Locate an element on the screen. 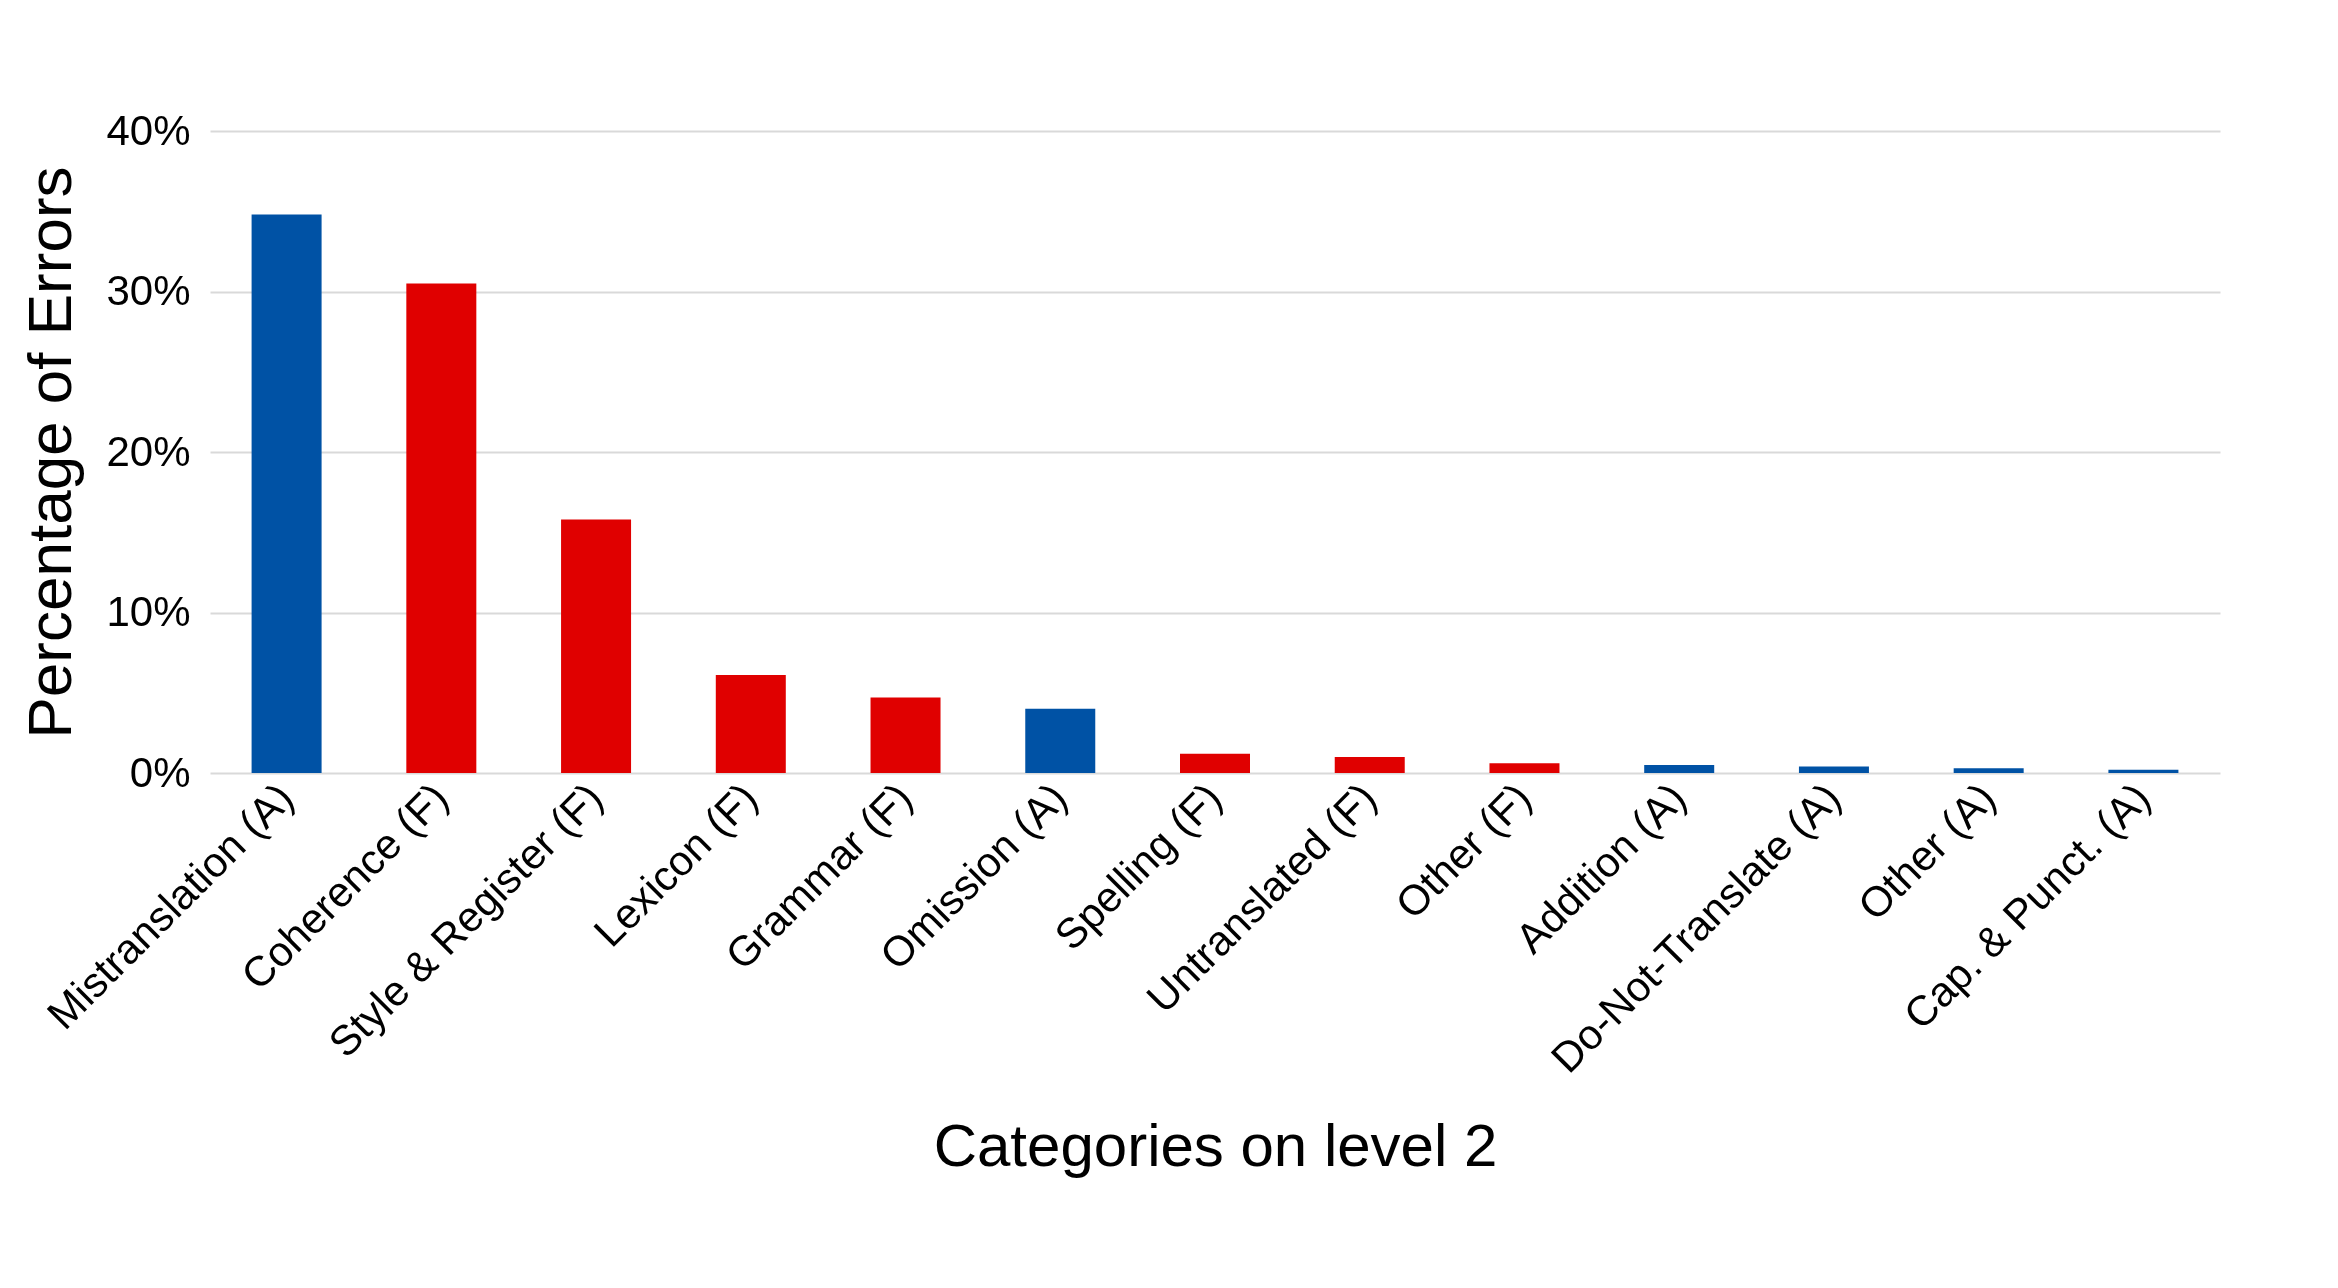  y-tick-label: 20% is located at coordinates (148, 451).